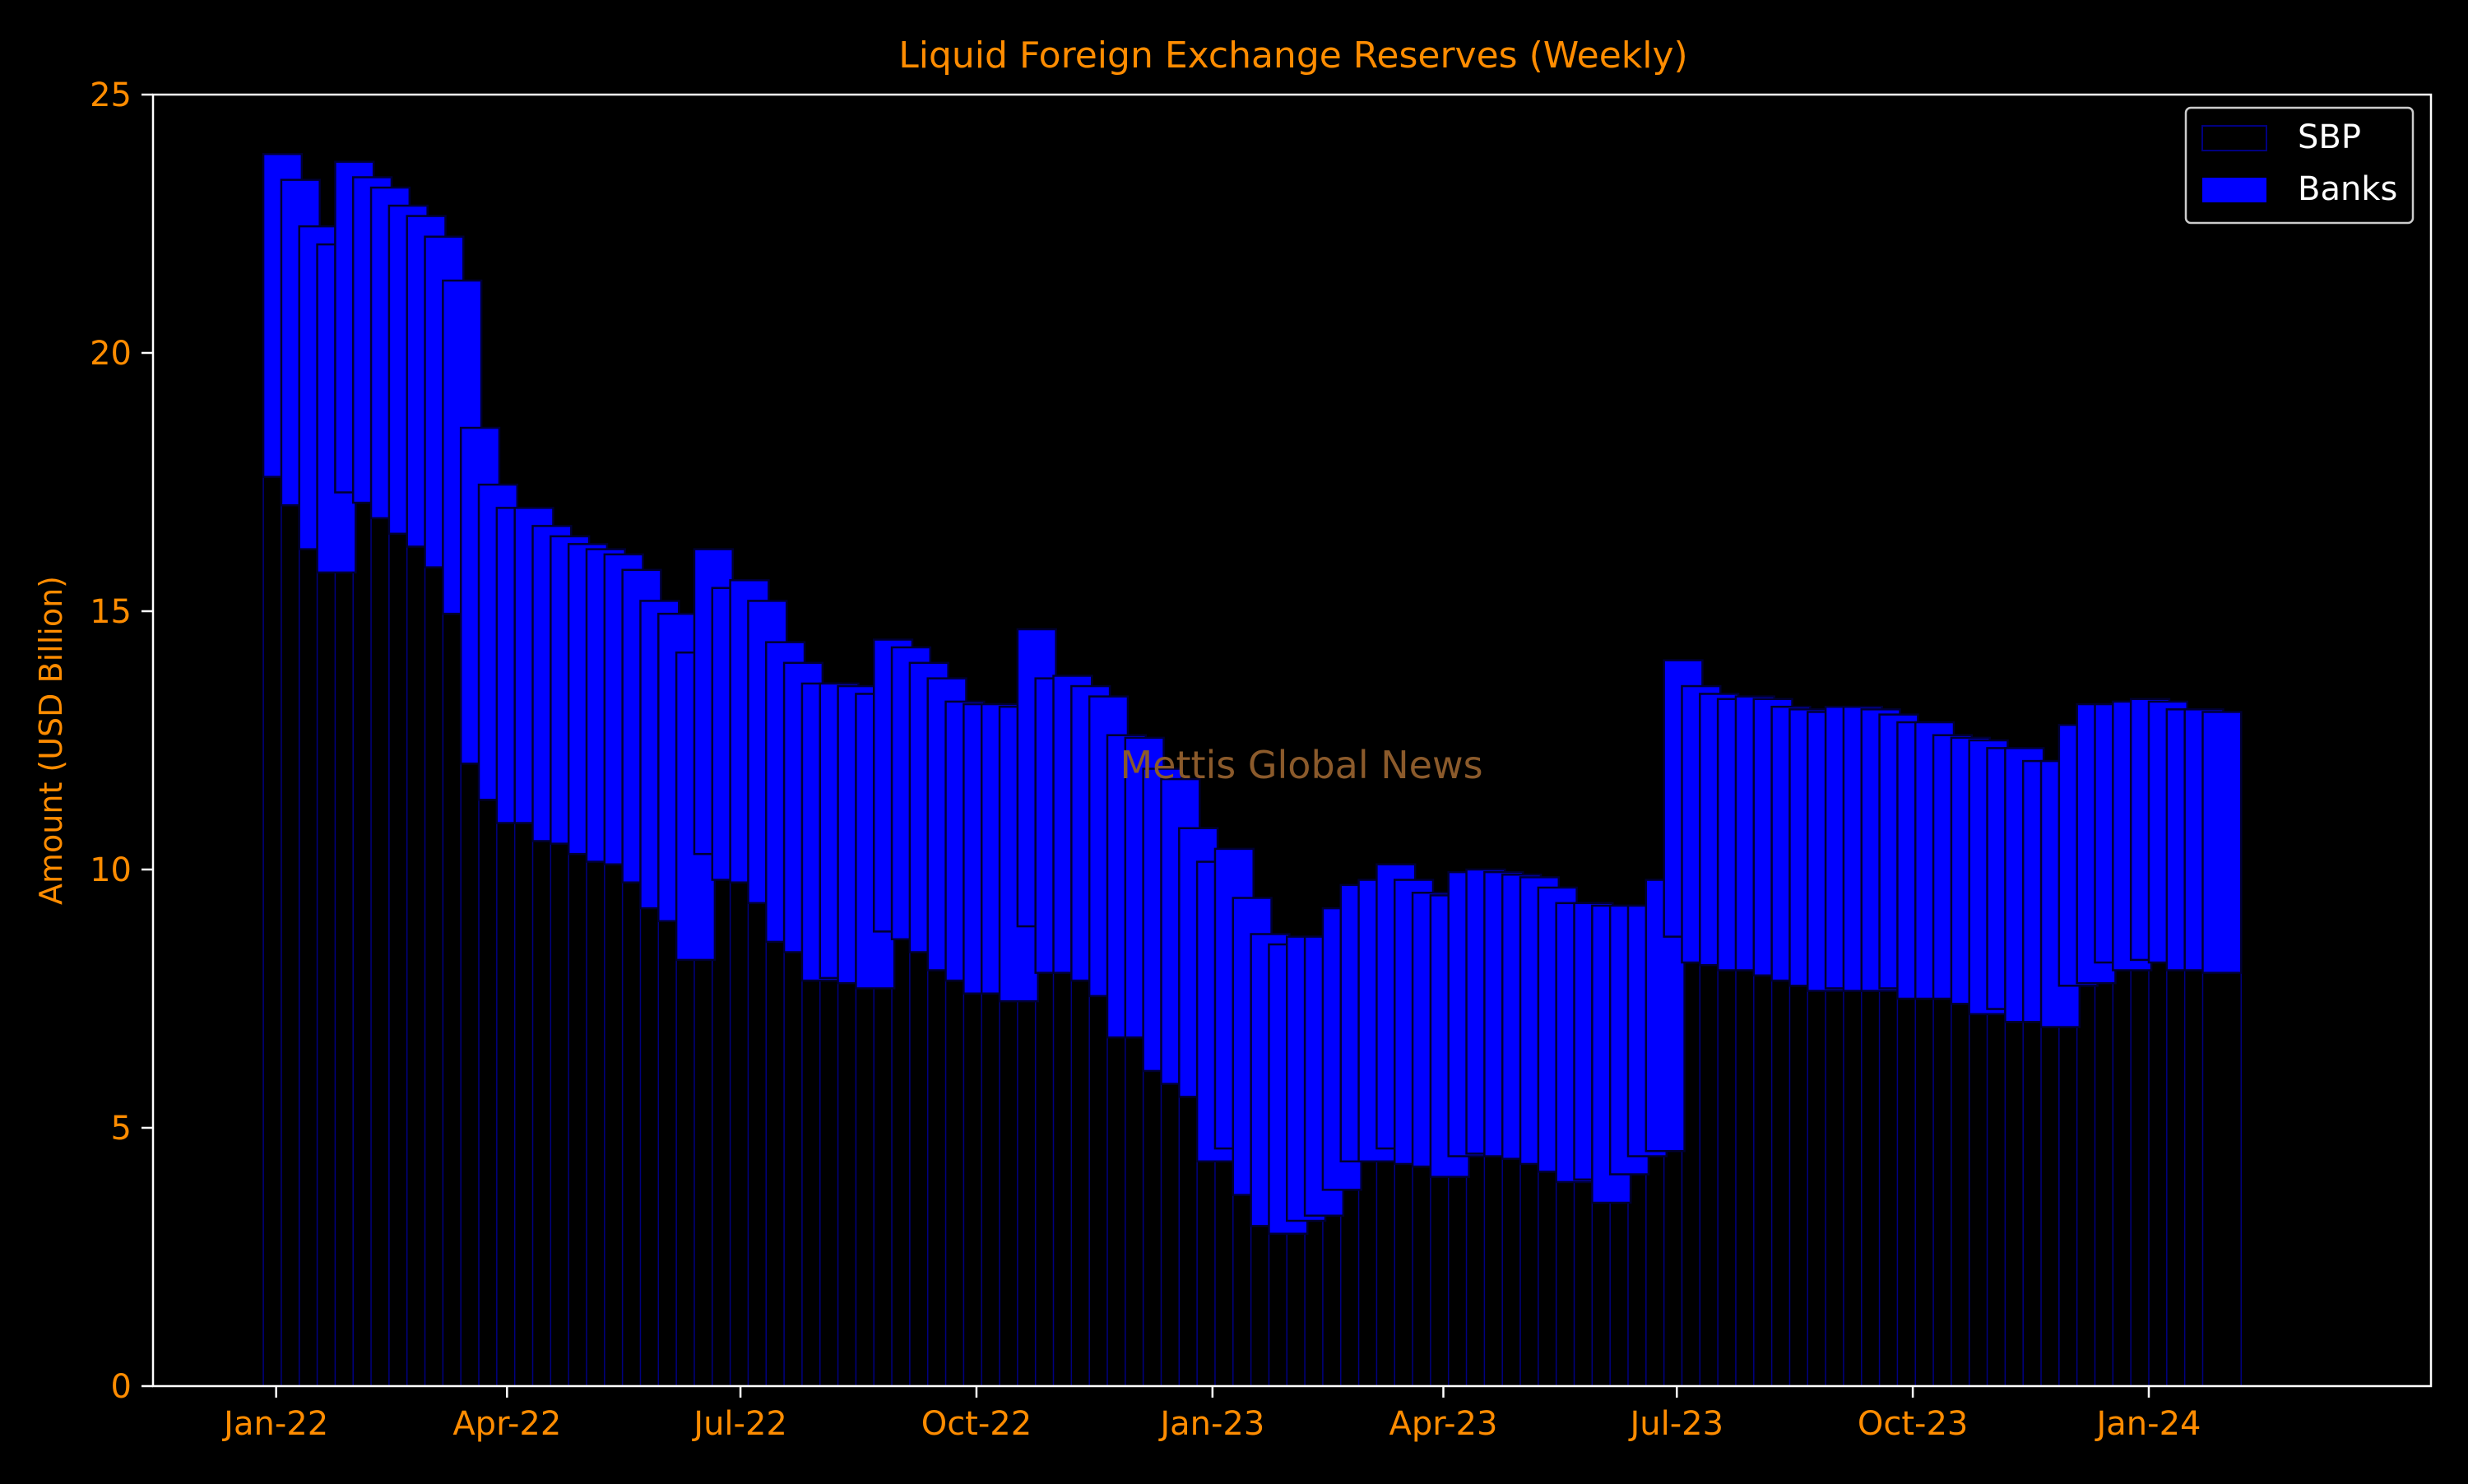 The image size is (2468, 1484). What do you see at coordinates (121, 1387) in the screenshot?
I see `y-tick-label: 0` at bounding box center [121, 1387].